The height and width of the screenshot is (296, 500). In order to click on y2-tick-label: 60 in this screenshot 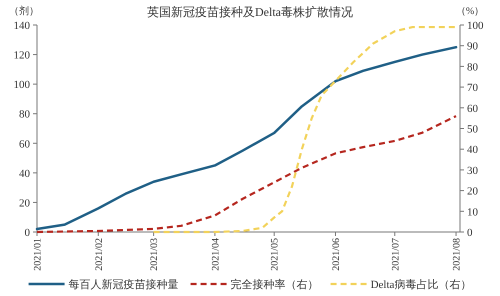, I will do `click(472, 108)`.